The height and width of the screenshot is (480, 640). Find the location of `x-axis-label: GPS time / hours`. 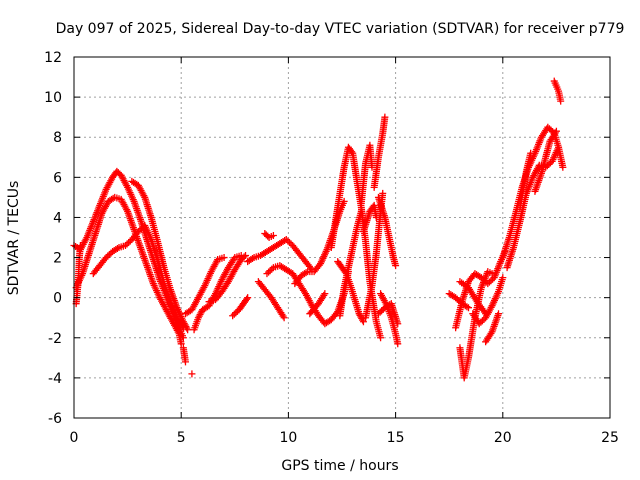

x-axis-label: GPS time / hours is located at coordinates (339, 466).